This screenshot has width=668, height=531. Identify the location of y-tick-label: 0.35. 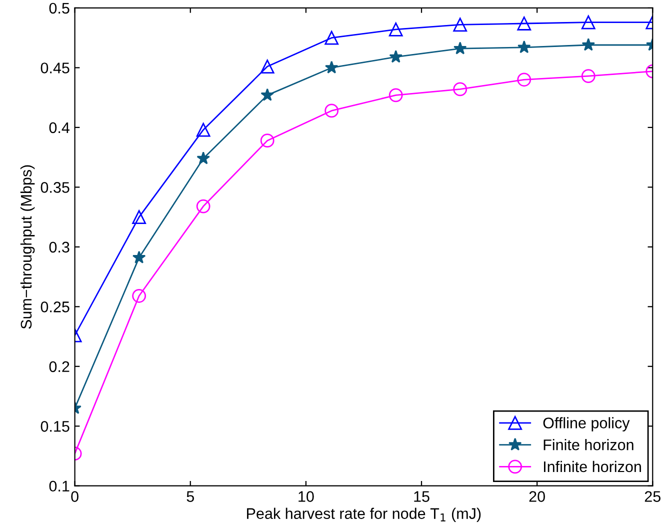
(55, 187).